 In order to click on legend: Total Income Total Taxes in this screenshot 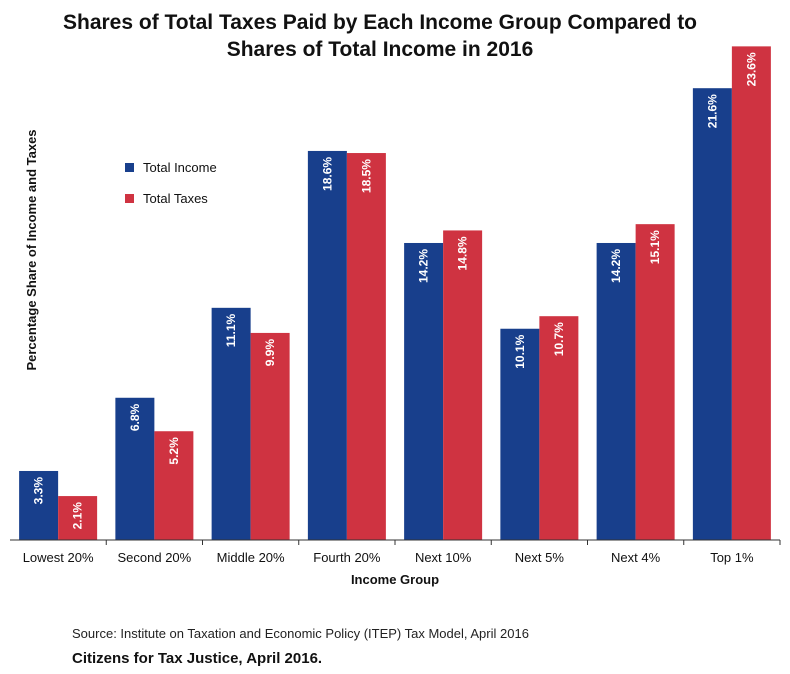, I will do `click(171, 183)`.